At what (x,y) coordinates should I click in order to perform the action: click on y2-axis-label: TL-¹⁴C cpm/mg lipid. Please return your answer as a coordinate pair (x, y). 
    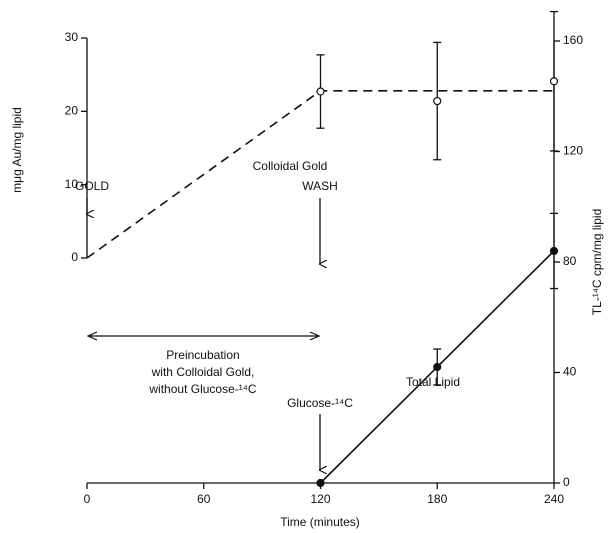
    Looking at the image, I should click on (597, 262).